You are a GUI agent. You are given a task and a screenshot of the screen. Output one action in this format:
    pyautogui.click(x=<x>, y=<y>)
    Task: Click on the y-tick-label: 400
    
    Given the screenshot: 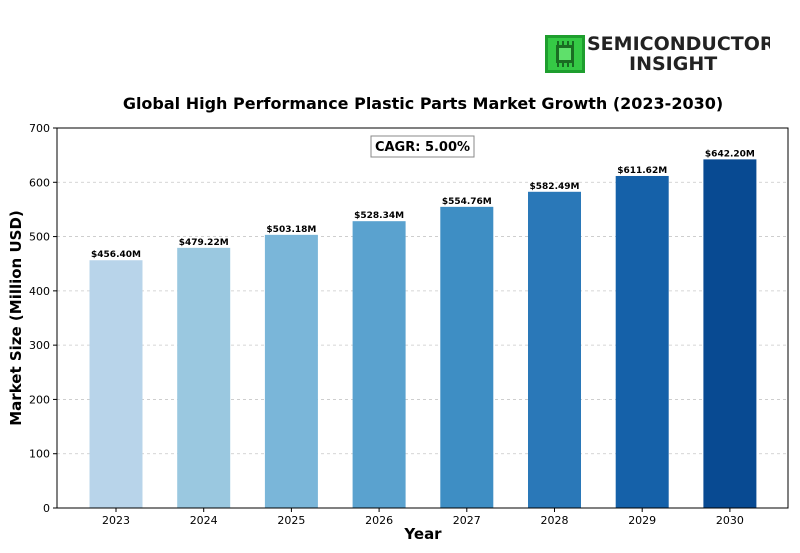 What is the action you would take?
    pyautogui.click(x=39, y=291)
    